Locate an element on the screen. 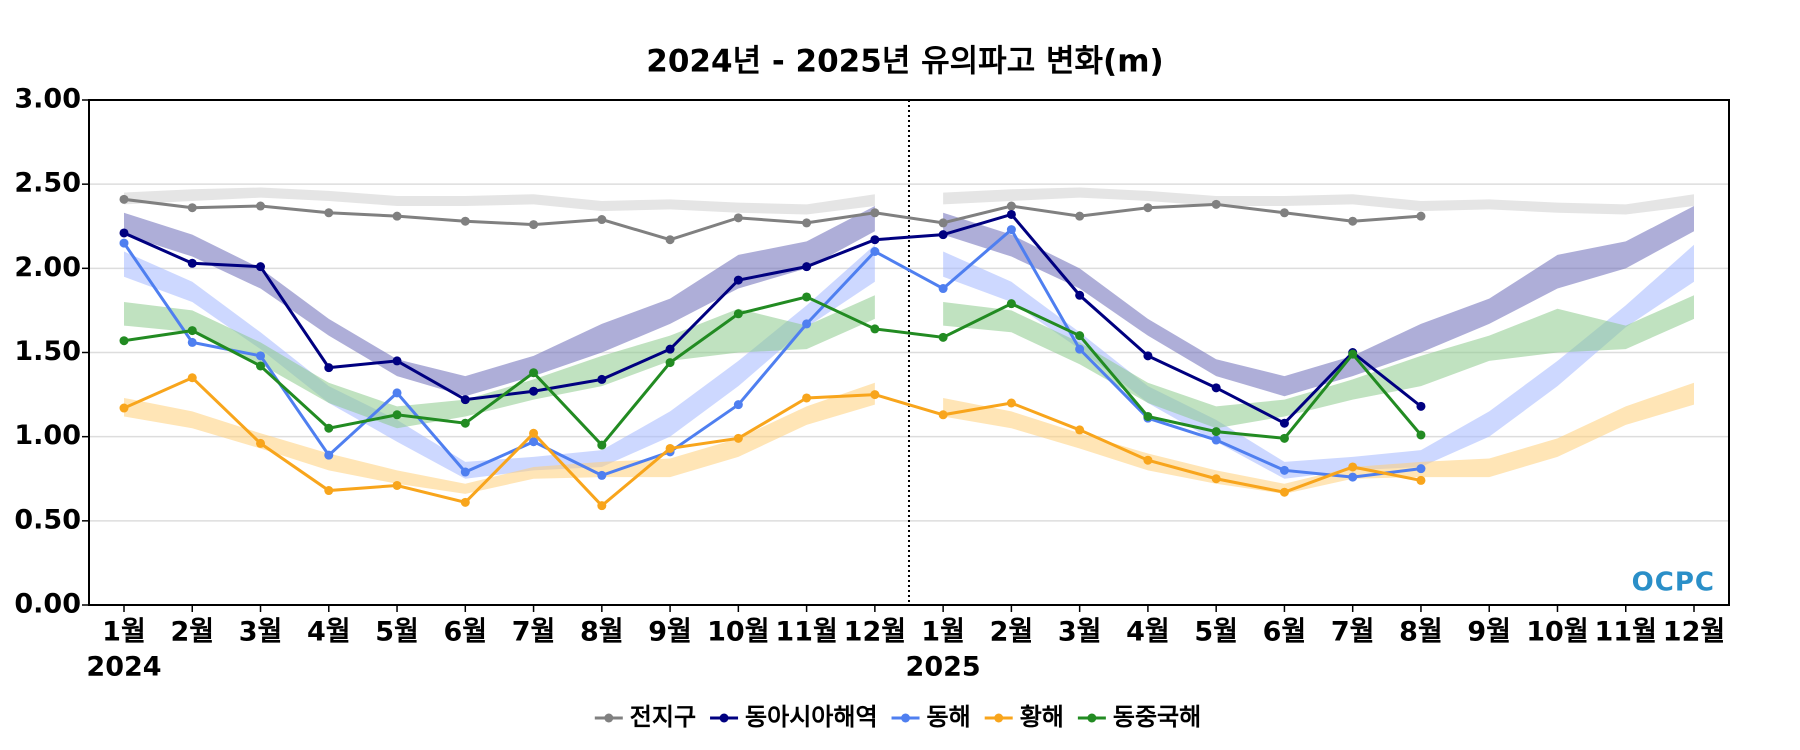  legend-item: 동해 is located at coordinates (931, 717).